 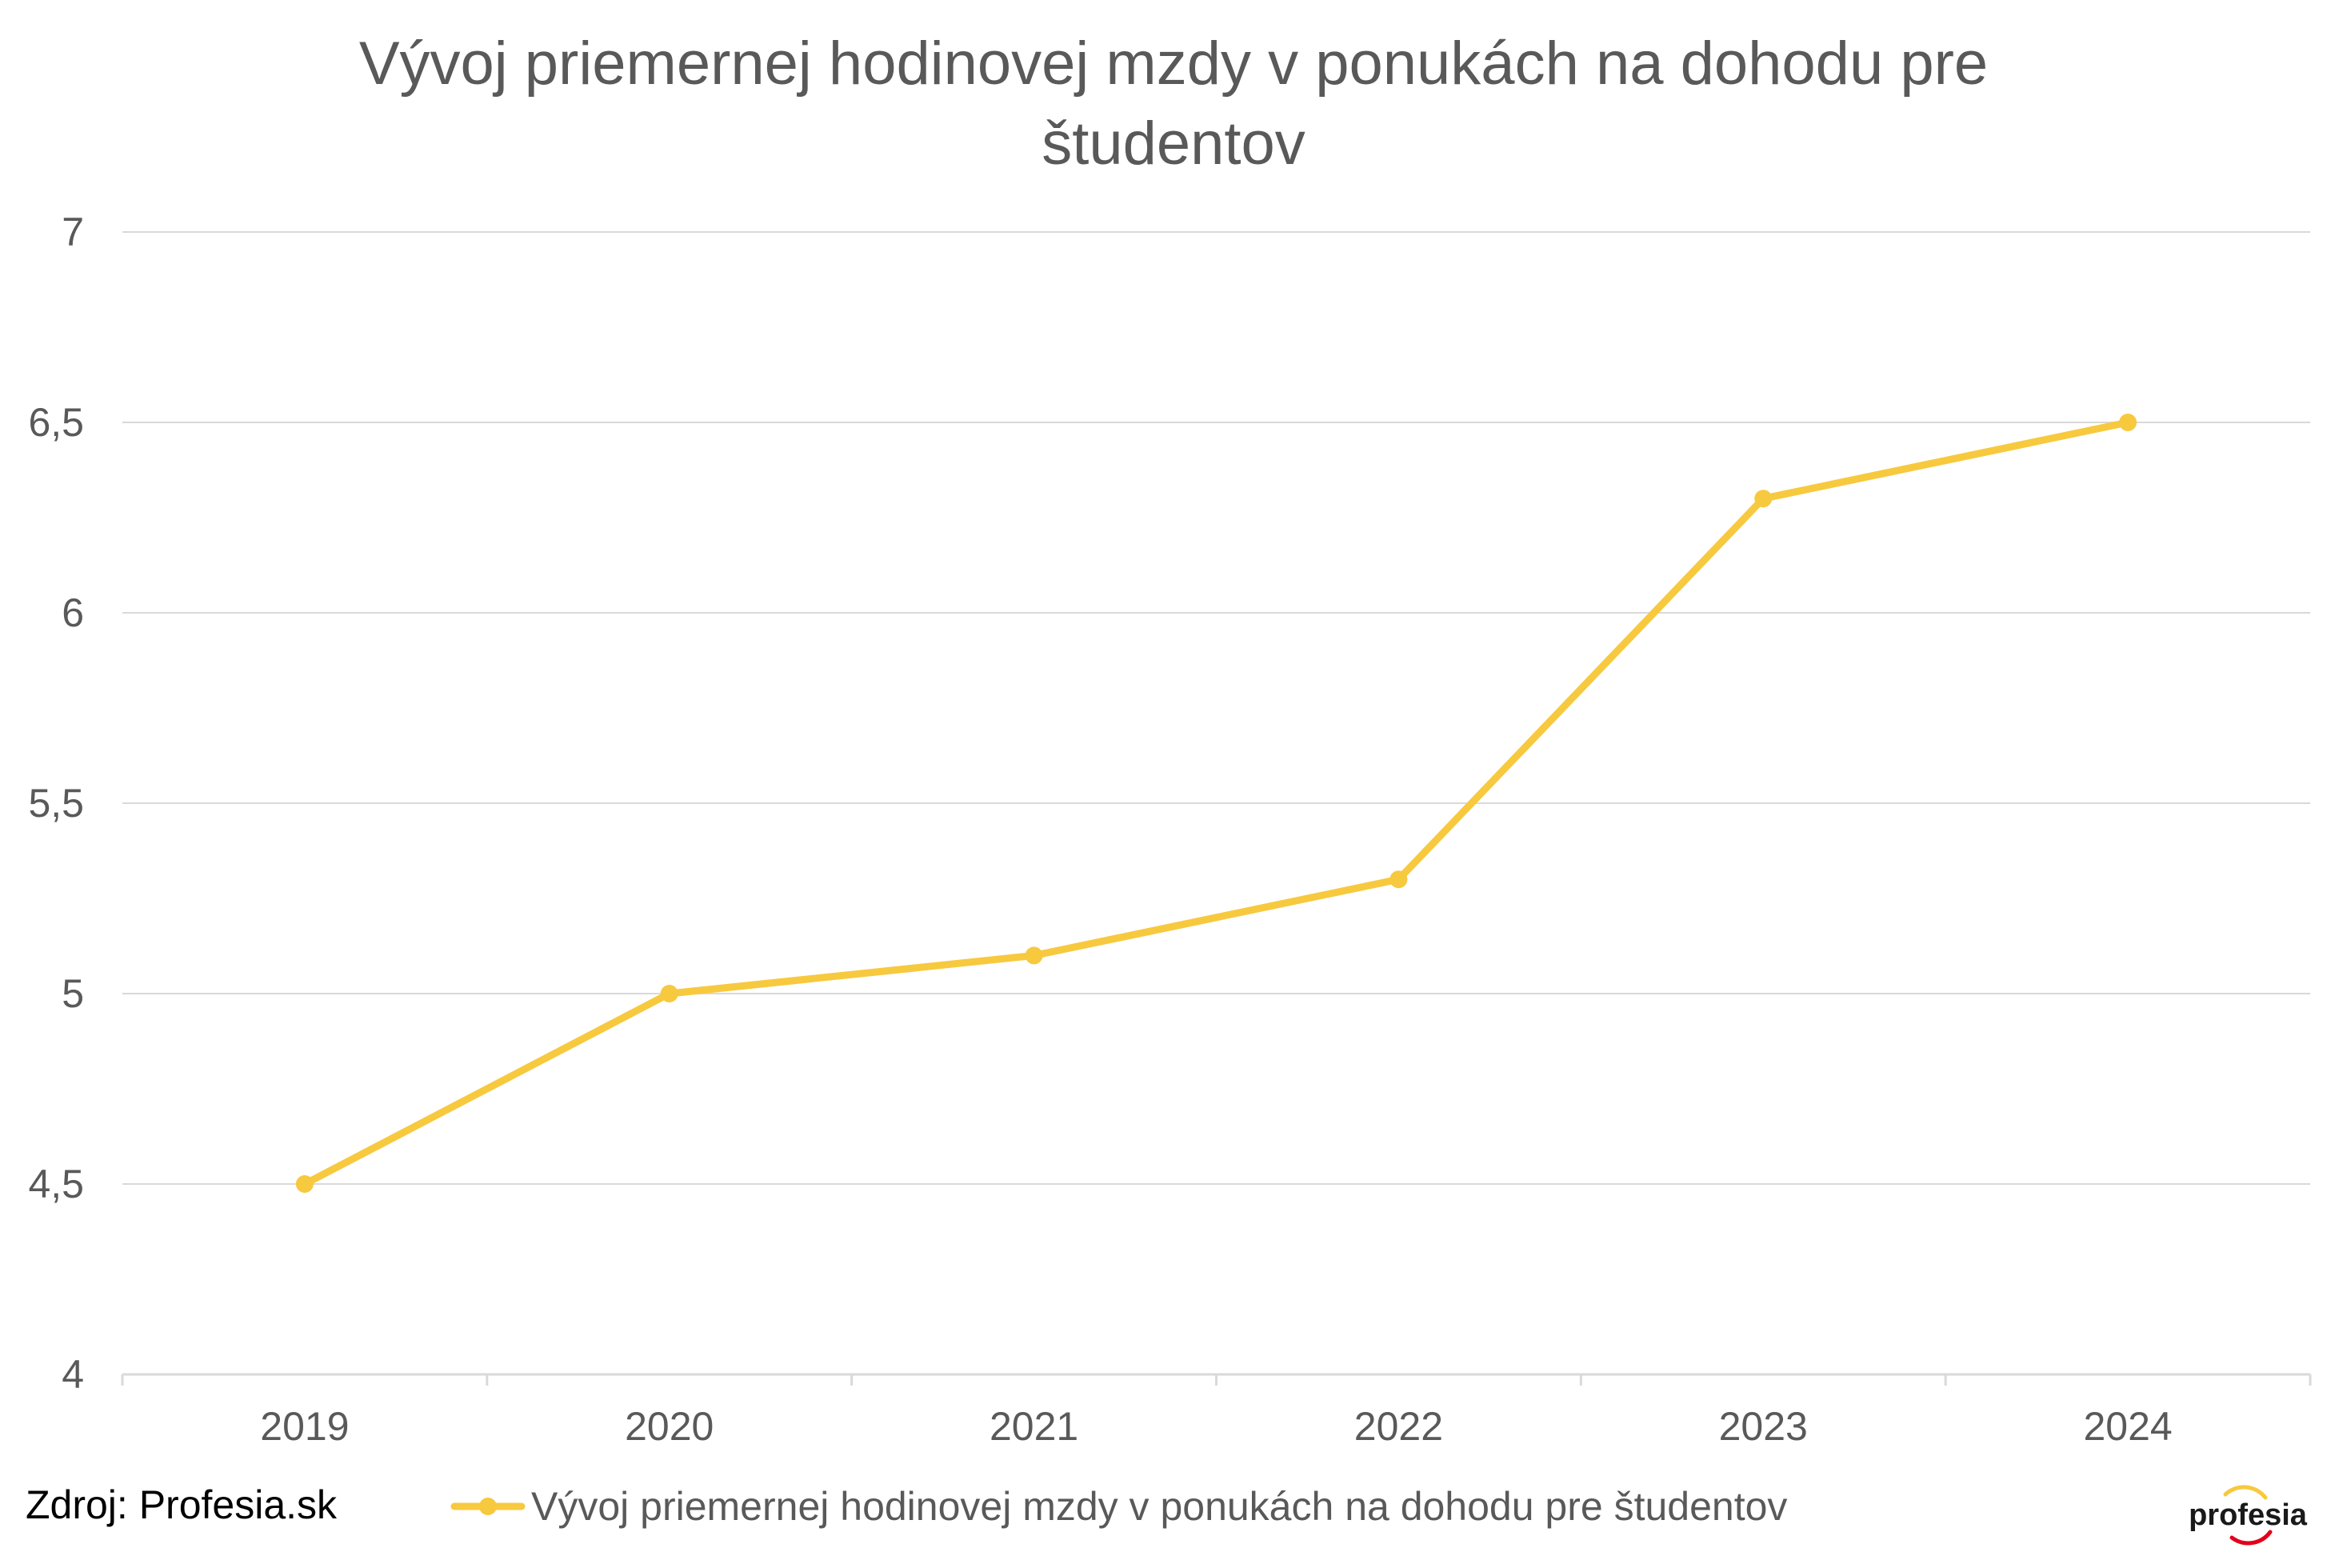 What do you see at coordinates (2251, 1538) in the screenshot?
I see `logo-arc-bottom` at bounding box center [2251, 1538].